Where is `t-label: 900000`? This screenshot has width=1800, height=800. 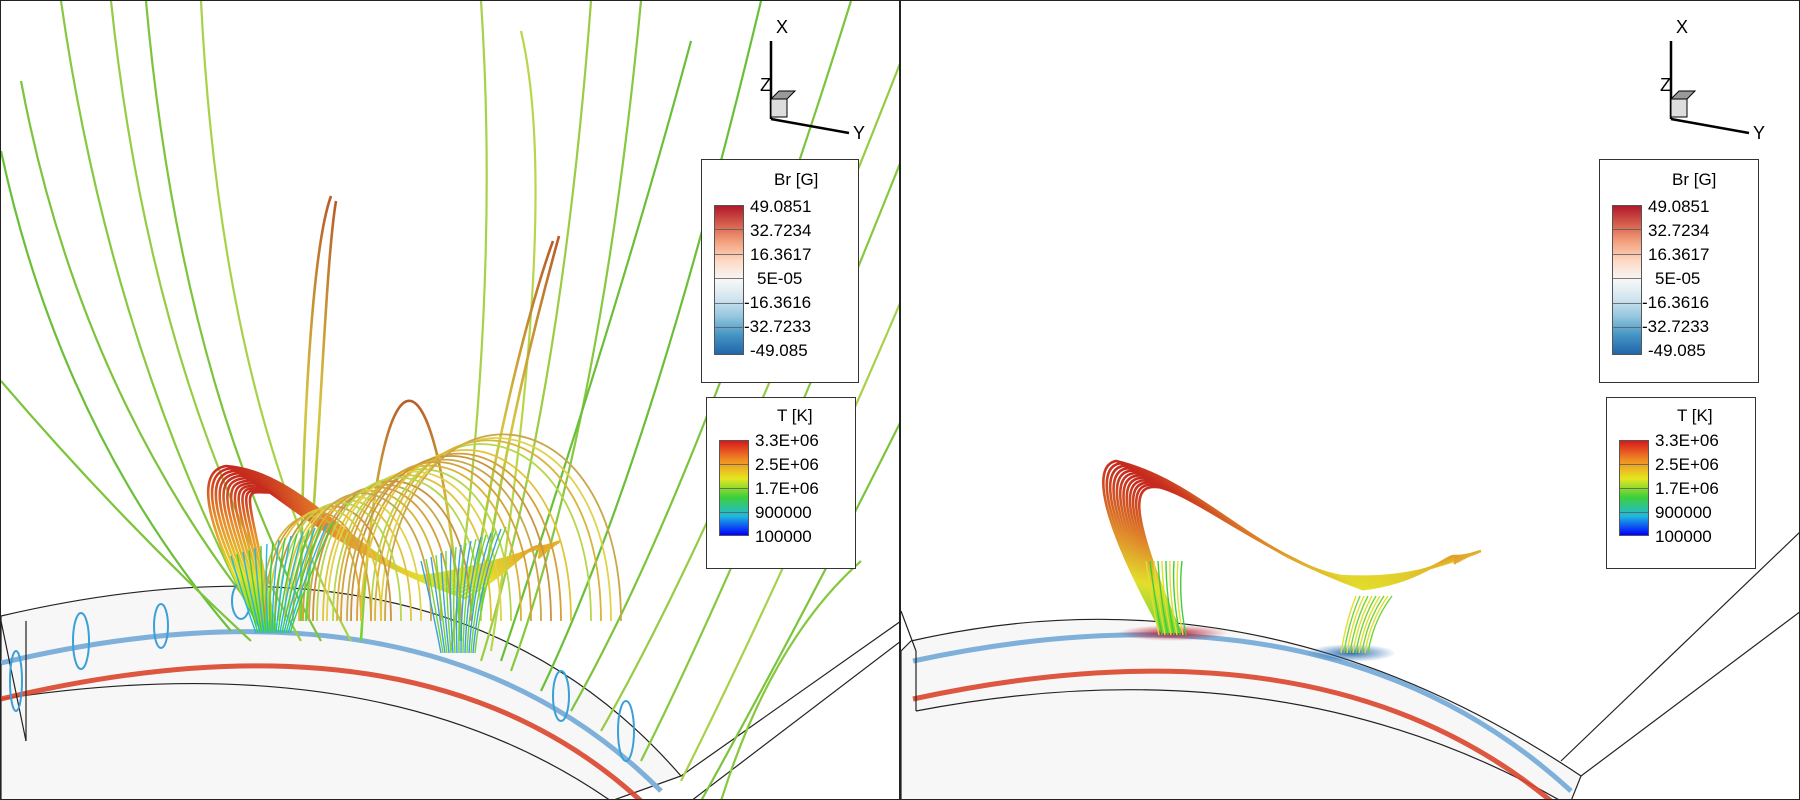 t-label: 900000 is located at coordinates (783, 512).